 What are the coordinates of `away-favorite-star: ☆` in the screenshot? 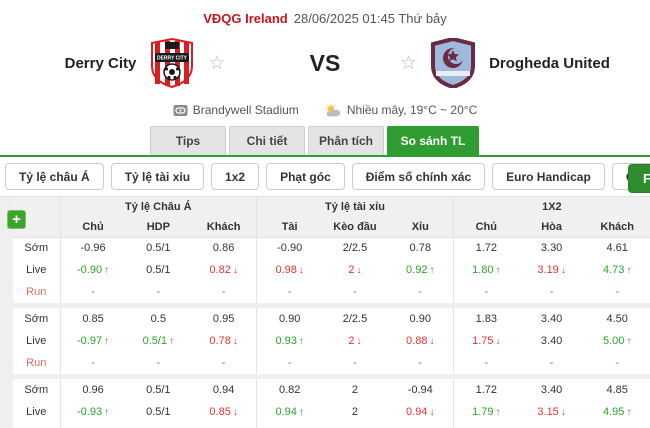 It's located at (409, 63).